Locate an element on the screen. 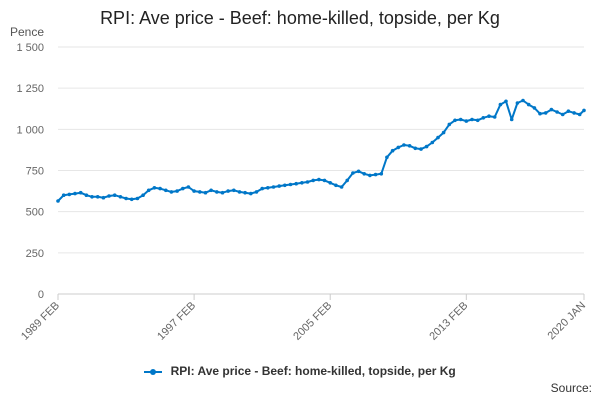 This screenshot has width=600, height=400. x-tick-label: 2005 FEB is located at coordinates (312, 321).